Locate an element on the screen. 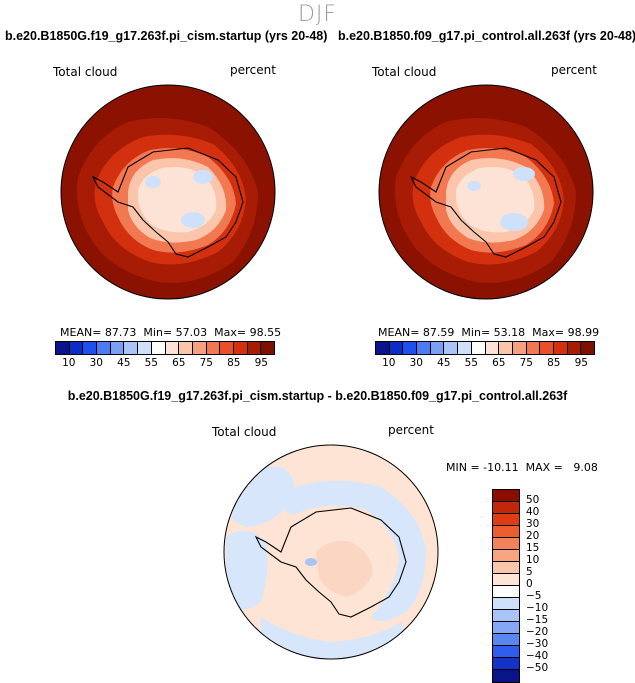 The width and height of the screenshot is (635, 683). panel-1-colorbar-tick-label: 95 is located at coordinates (261, 363).